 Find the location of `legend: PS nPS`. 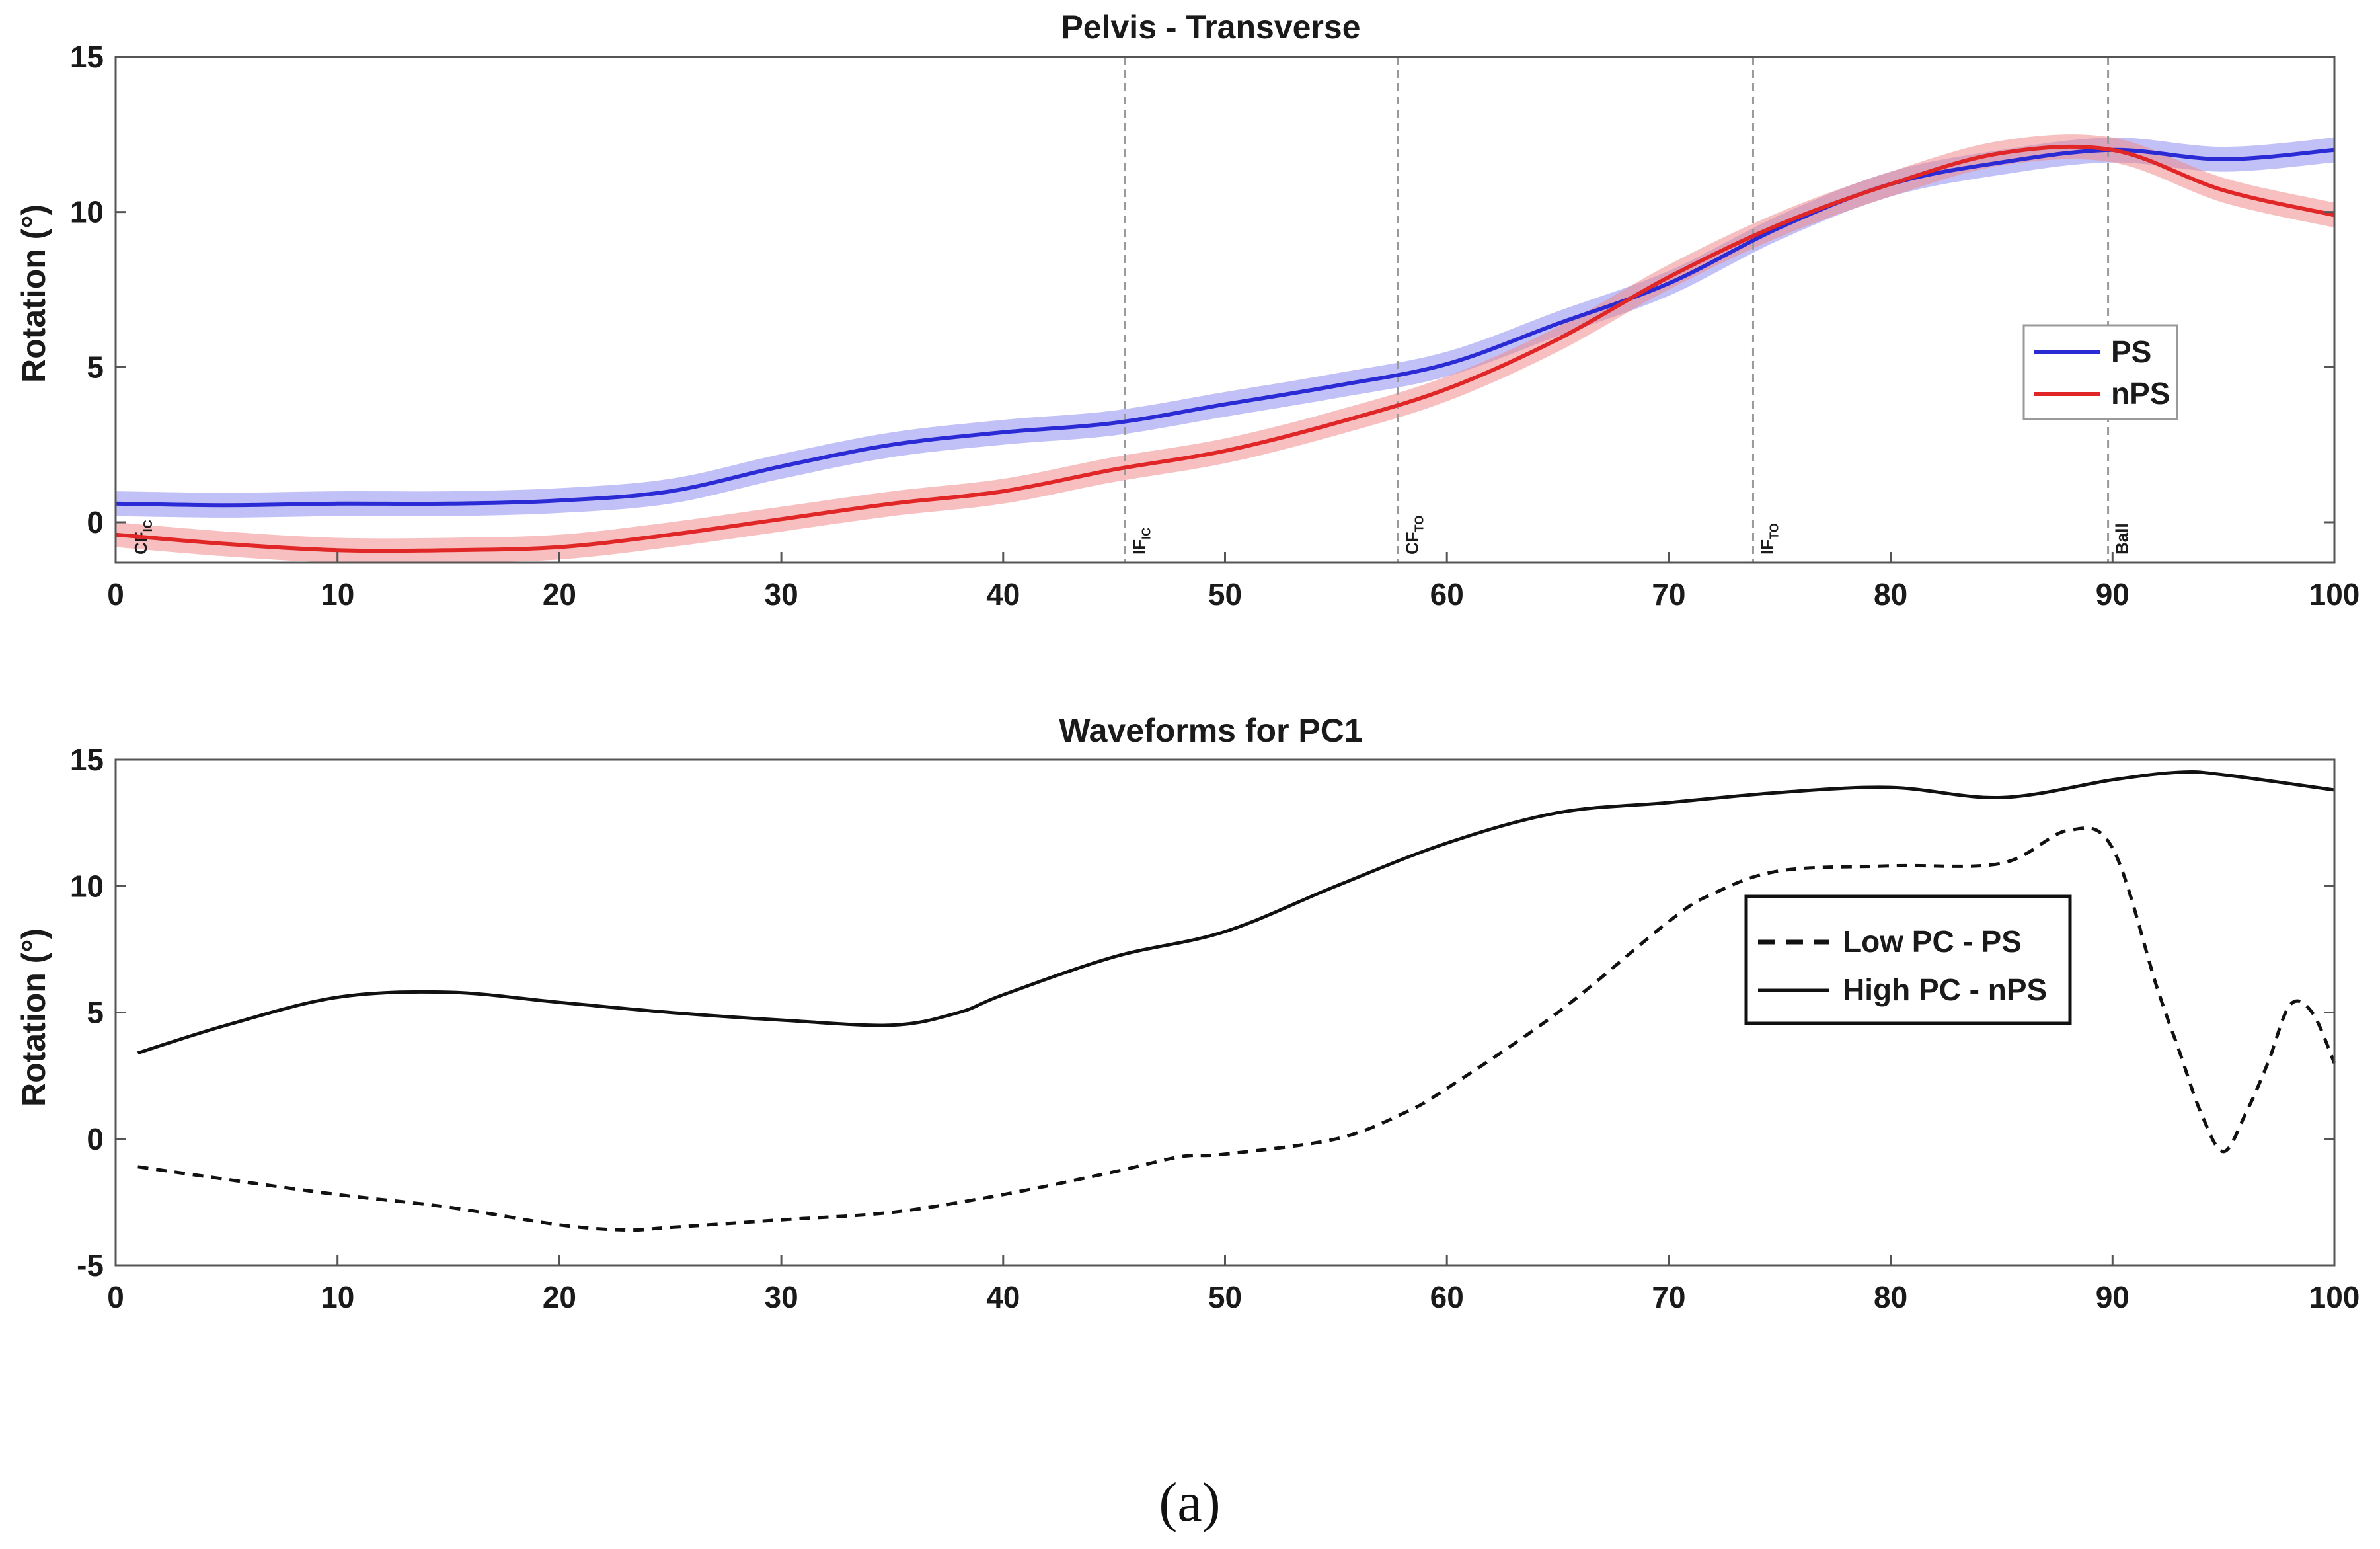

legend: PS nPS is located at coordinates (2100, 372).